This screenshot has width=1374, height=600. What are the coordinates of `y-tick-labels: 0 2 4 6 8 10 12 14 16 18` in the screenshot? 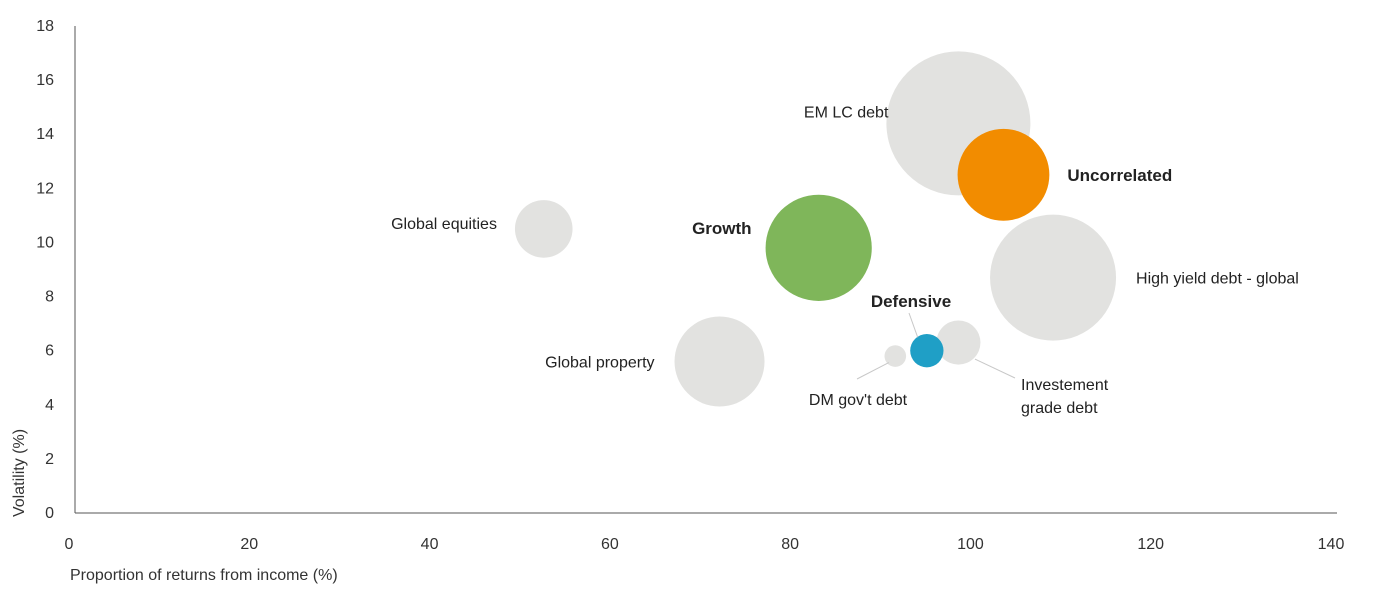 It's located at (45, 270).